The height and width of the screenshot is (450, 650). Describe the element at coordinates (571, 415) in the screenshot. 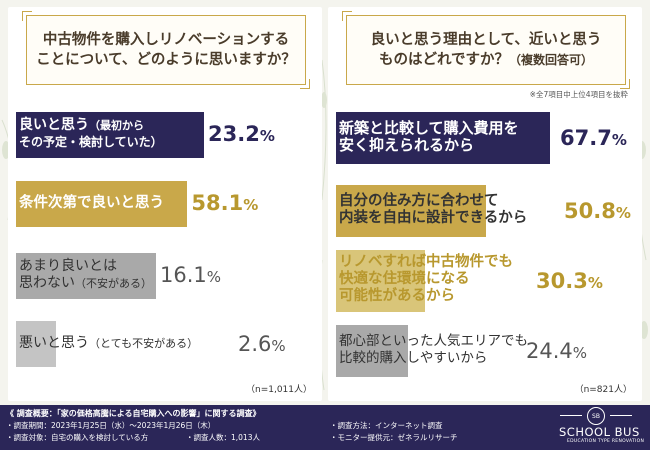

I see `logo-line-left` at that location.